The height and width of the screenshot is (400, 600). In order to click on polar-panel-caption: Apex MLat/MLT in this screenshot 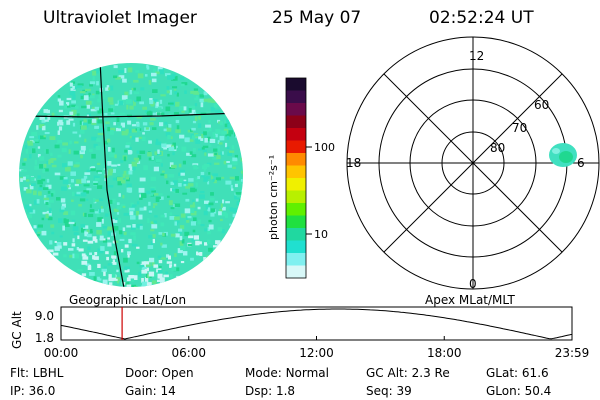, I will do `click(470, 300)`.